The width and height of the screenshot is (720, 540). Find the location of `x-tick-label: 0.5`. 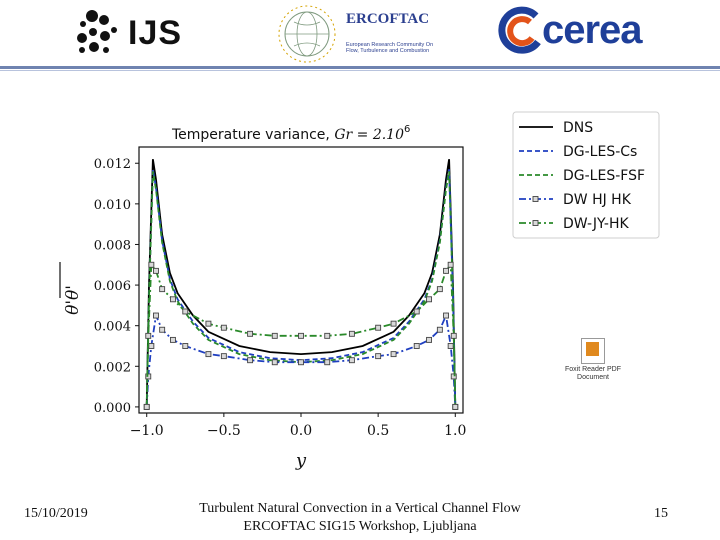

x-tick-label: 0.5 is located at coordinates (378, 431).